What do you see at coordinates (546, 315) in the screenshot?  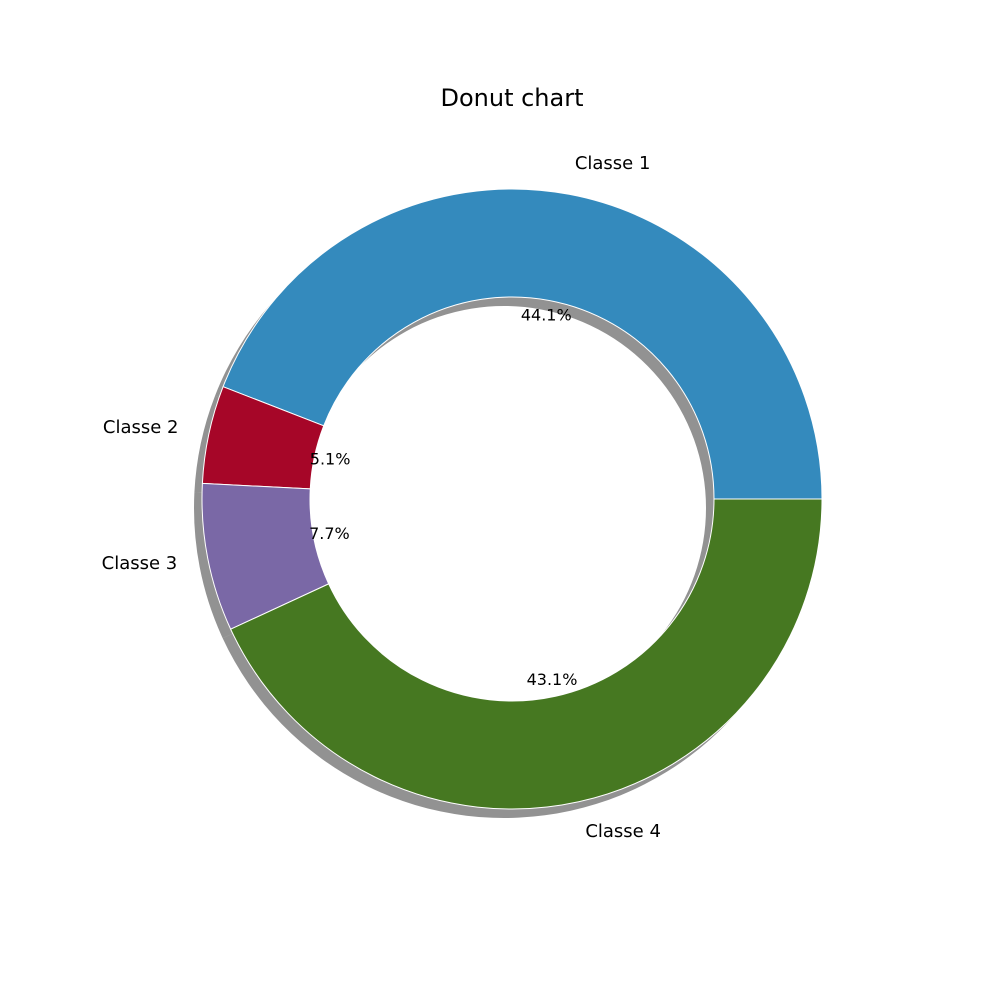 I see `slice-percent-1: 44.1%` at bounding box center [546, 315].